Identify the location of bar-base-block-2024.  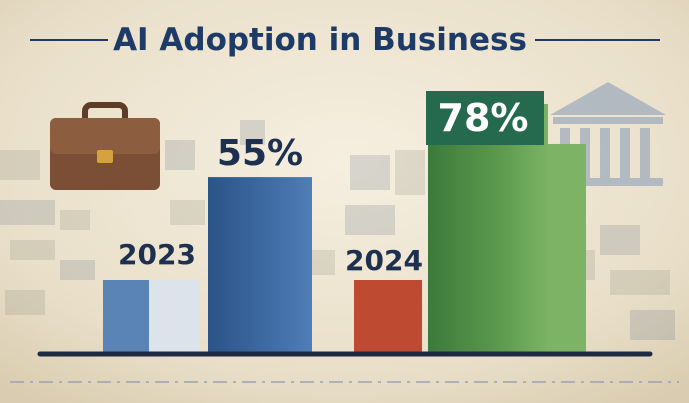
(388, 316).